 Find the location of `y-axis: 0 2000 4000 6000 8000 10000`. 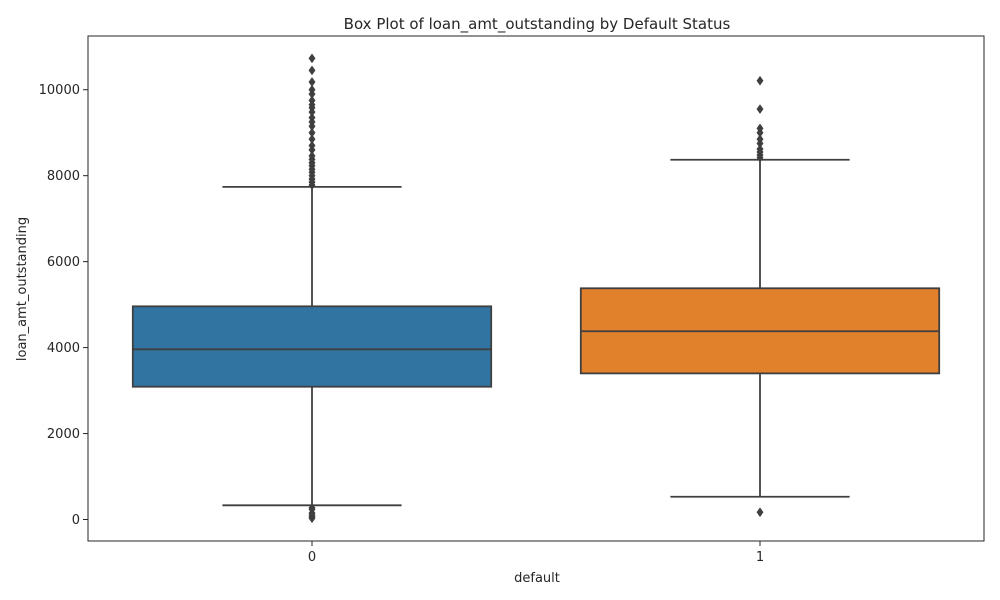

y-axis: 0 2000 4000 6000 8000 10000 is located at coordinates (63, 305).